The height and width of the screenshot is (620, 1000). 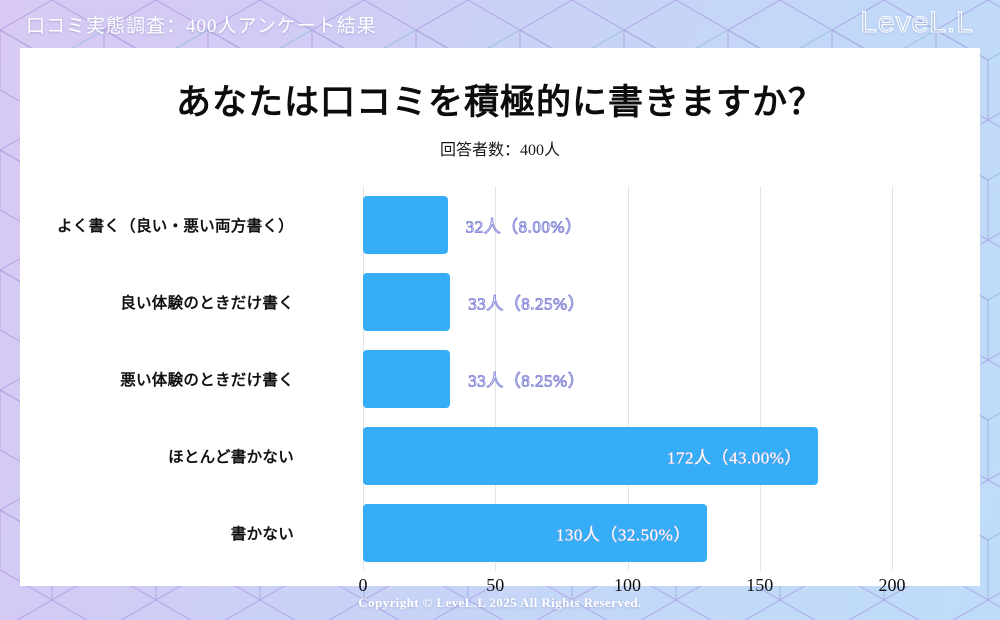 What do you see at coordinates (231, 457) in the screenshot?
I see `category-label: ほとんど書かない` at bounding box center [231, 457].